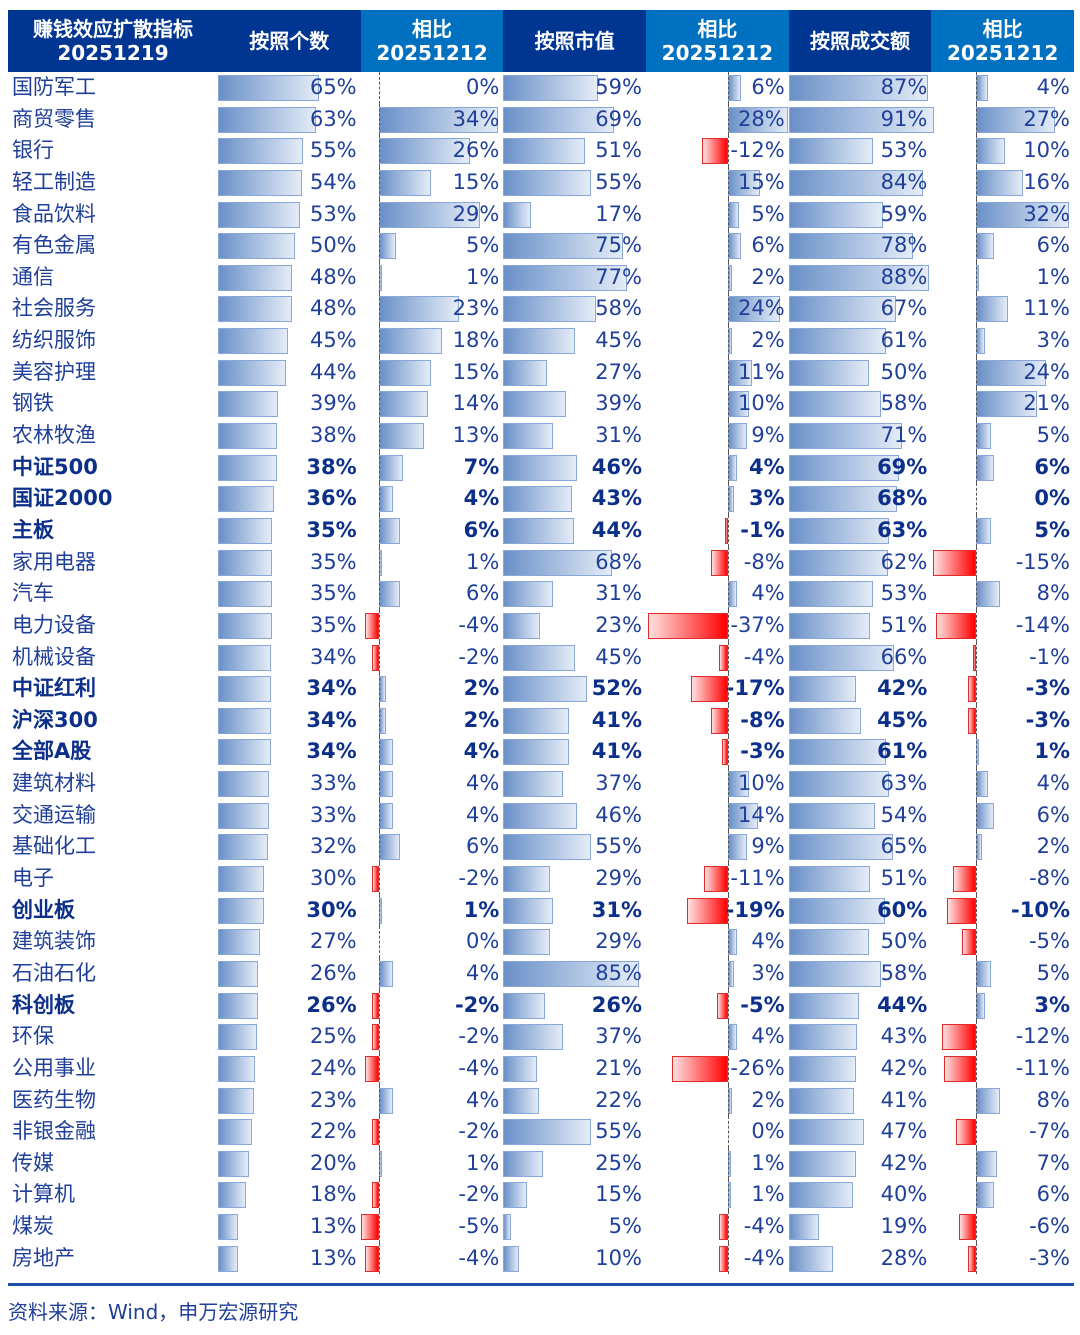  What do you see at coordinates (481, 498) in the screenshot?
I see `cell-value: 4%` at bounding box center [481, 498].